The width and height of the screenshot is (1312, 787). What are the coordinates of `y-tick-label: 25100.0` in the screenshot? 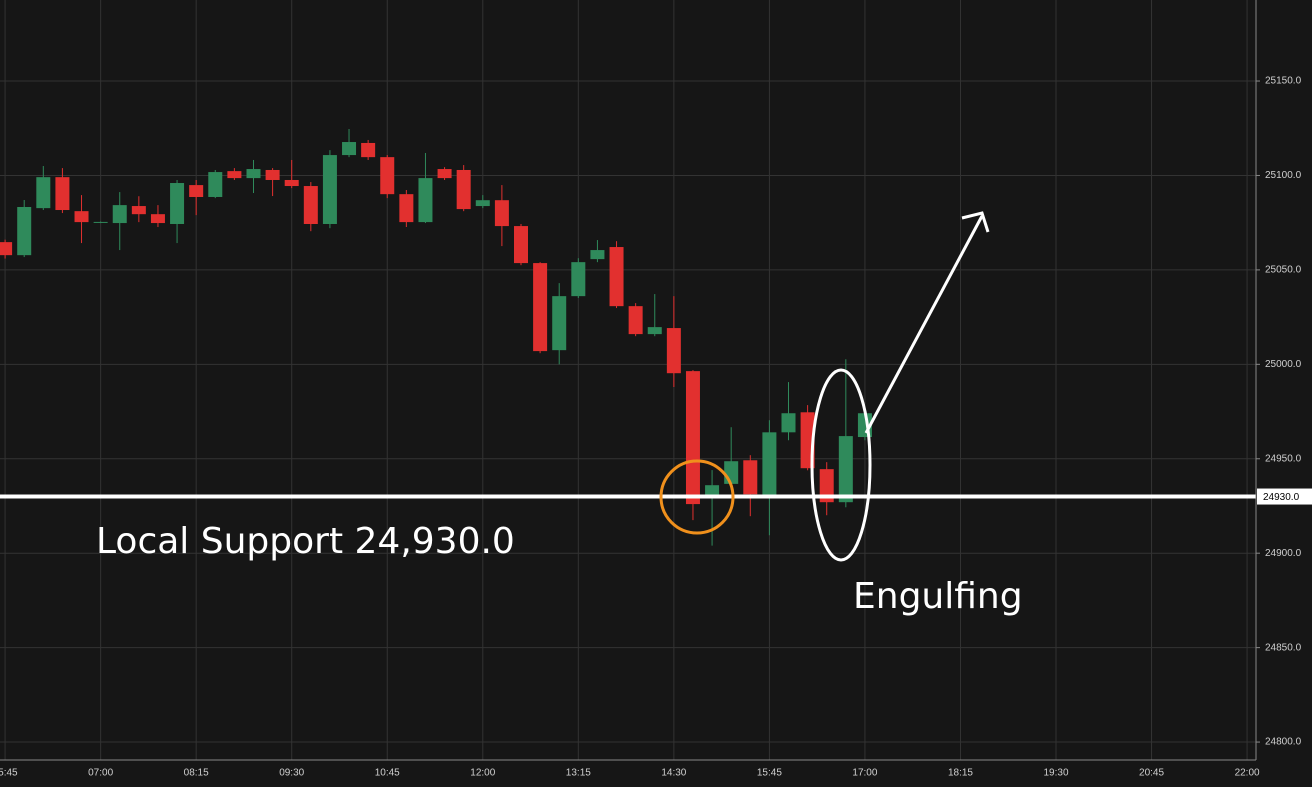 It's located at (1283, 175).